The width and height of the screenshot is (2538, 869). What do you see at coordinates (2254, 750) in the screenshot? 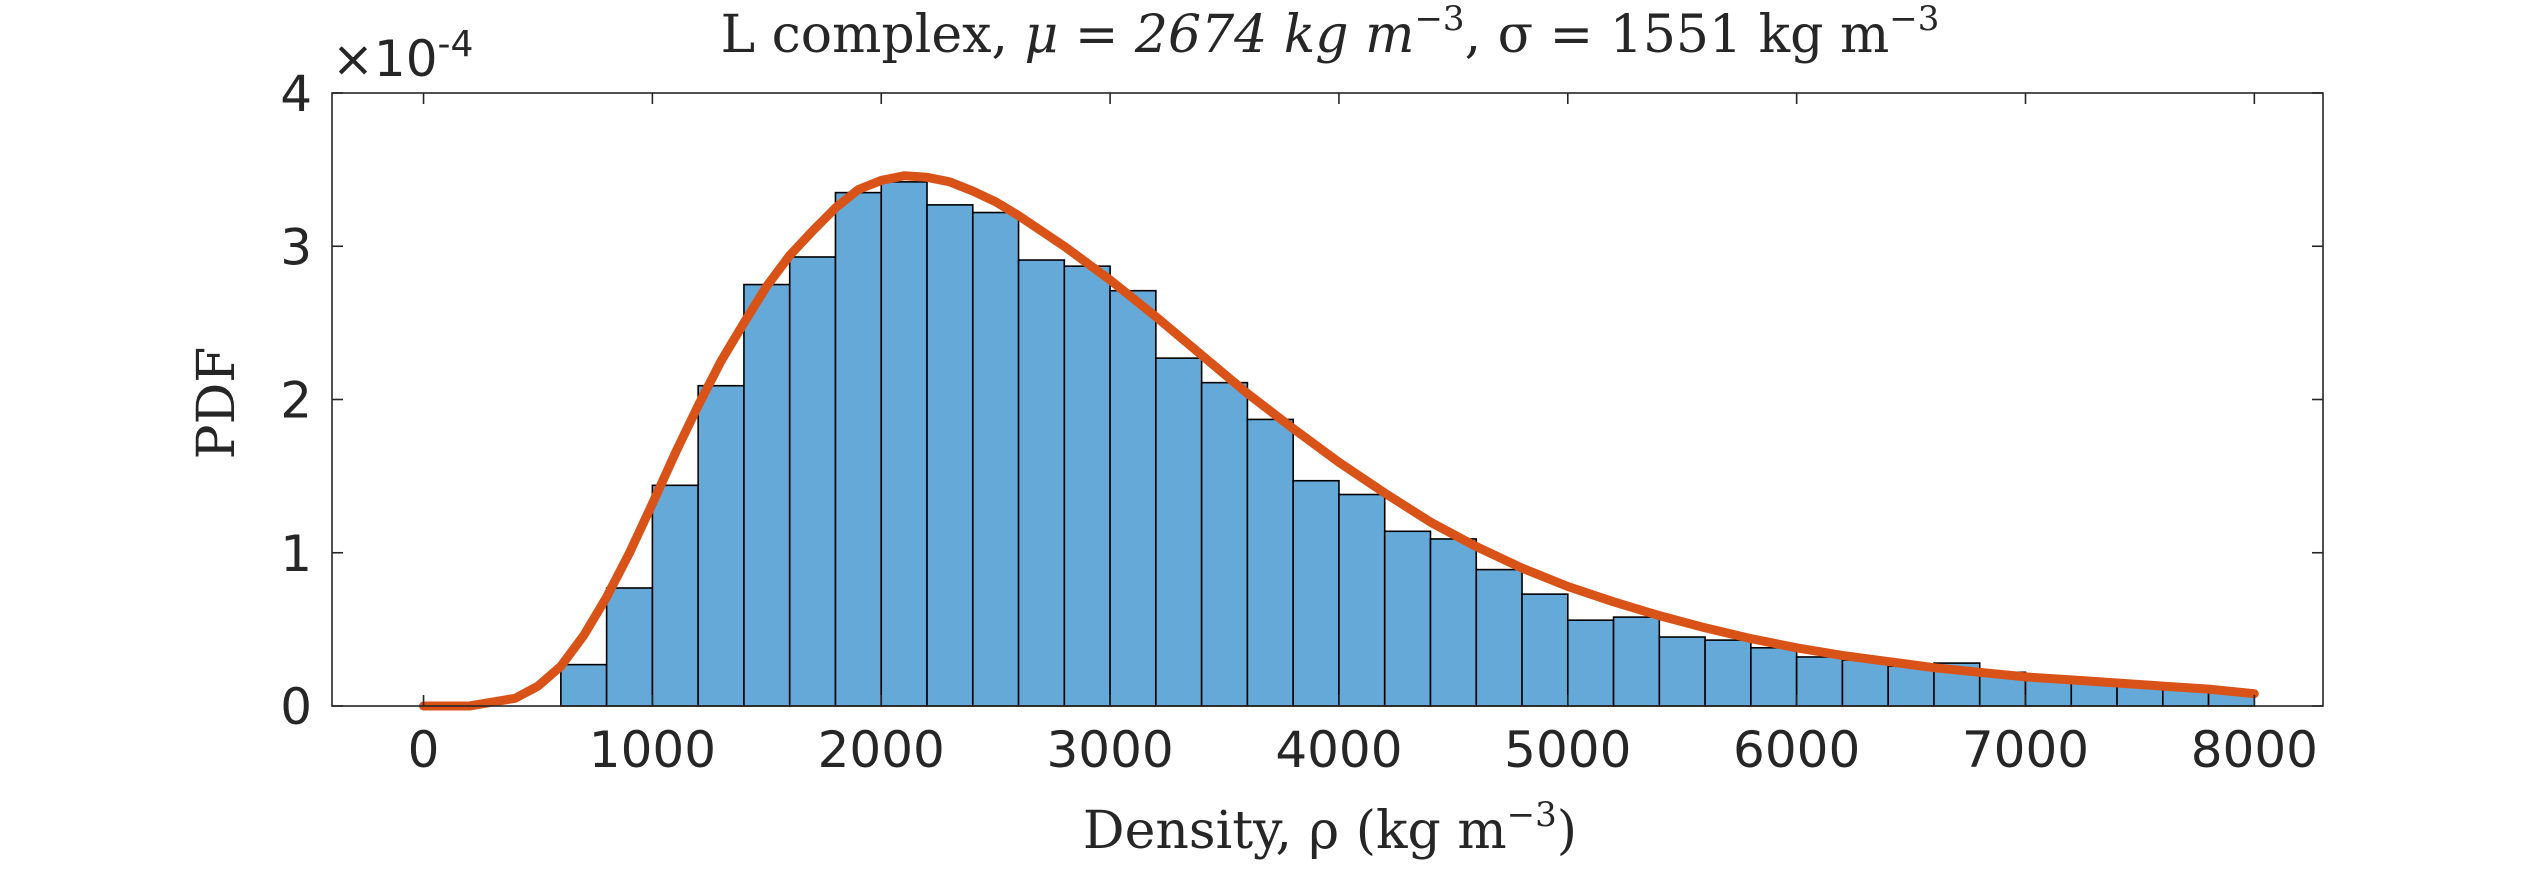
I see `x-tick-label: 8000` at bounding box center [2254, 750].